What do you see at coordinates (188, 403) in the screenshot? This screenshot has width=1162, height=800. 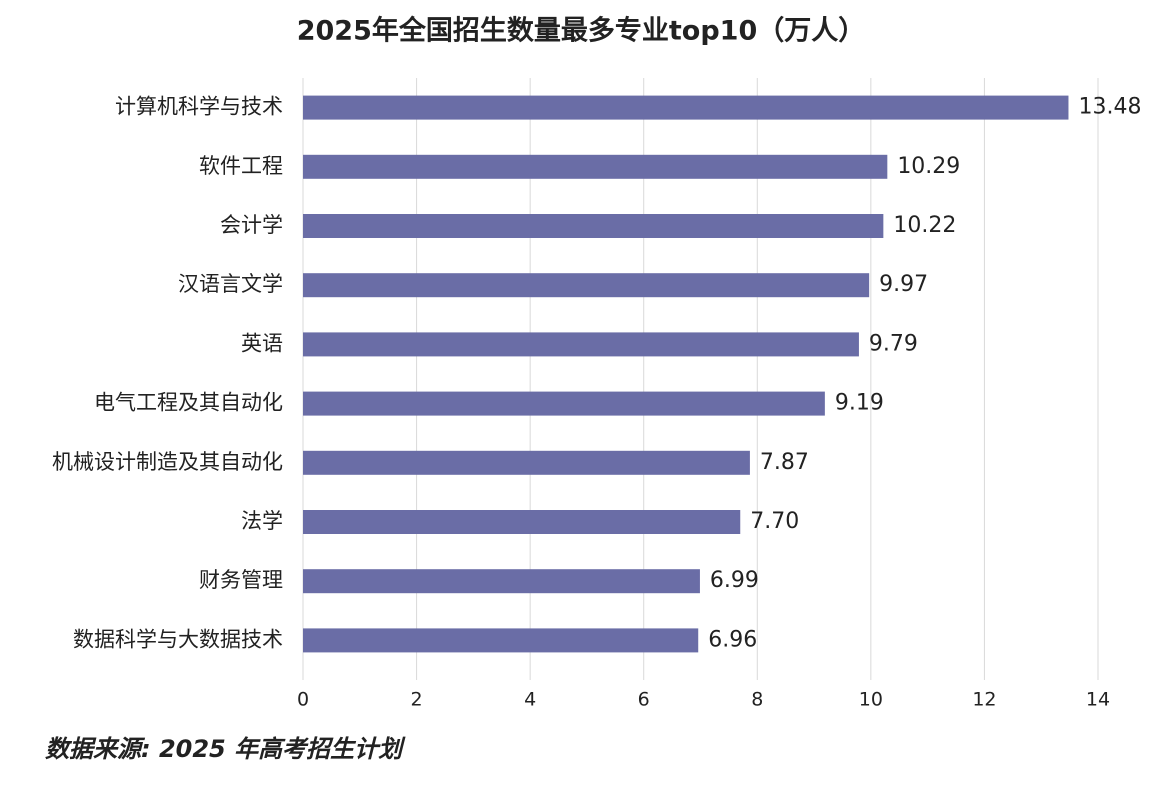 I see `y-tick-label: 电气工程及其自动化` at bounding box center [188, 403].